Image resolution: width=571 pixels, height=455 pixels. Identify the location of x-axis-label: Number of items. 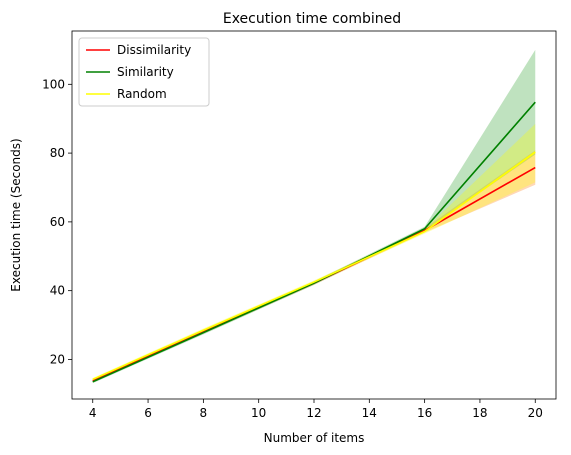
(314, 438).